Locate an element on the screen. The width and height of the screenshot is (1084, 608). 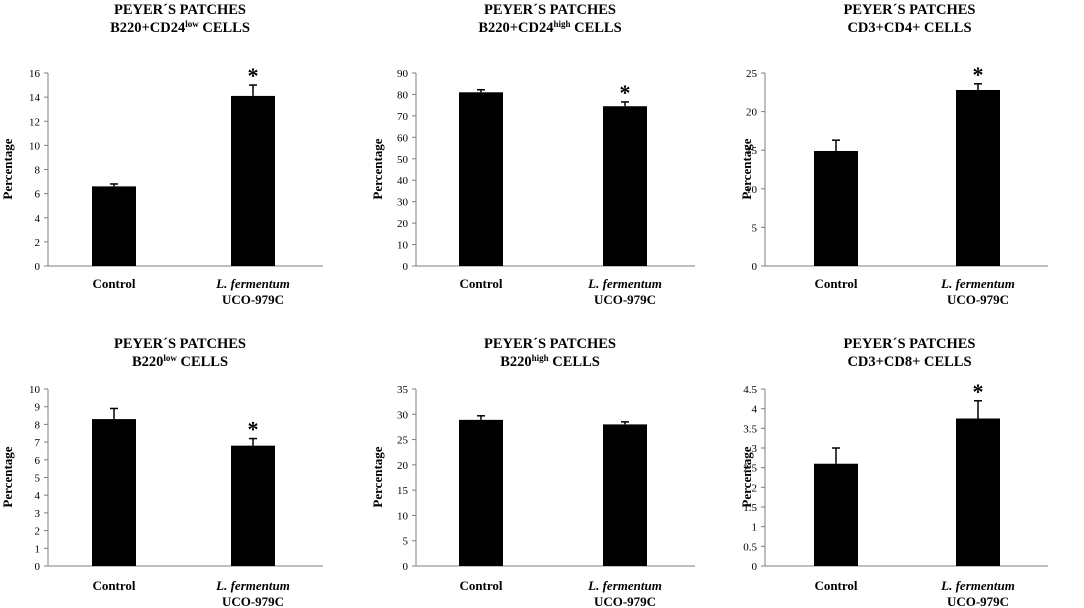
y-tick-label: 9 is located at coordinates (38, 408).